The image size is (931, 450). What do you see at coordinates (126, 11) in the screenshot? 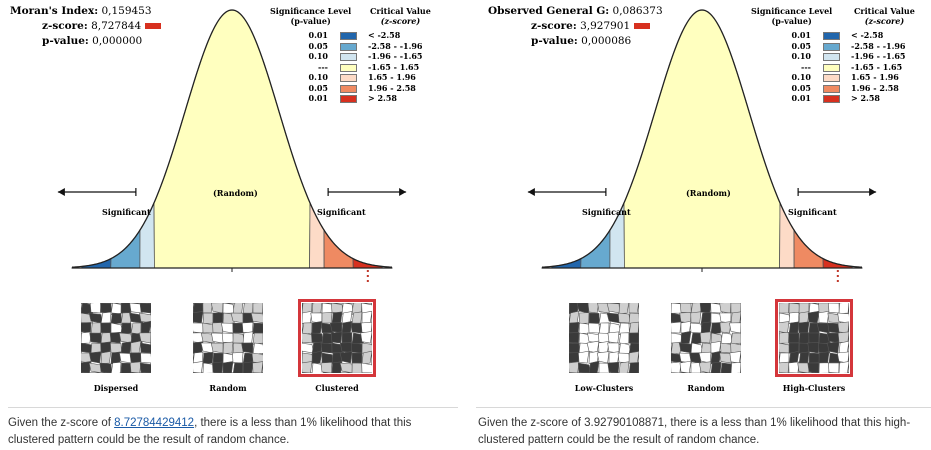
I see `stat-index-value: 0,159453` at bounding box center [126, 11].